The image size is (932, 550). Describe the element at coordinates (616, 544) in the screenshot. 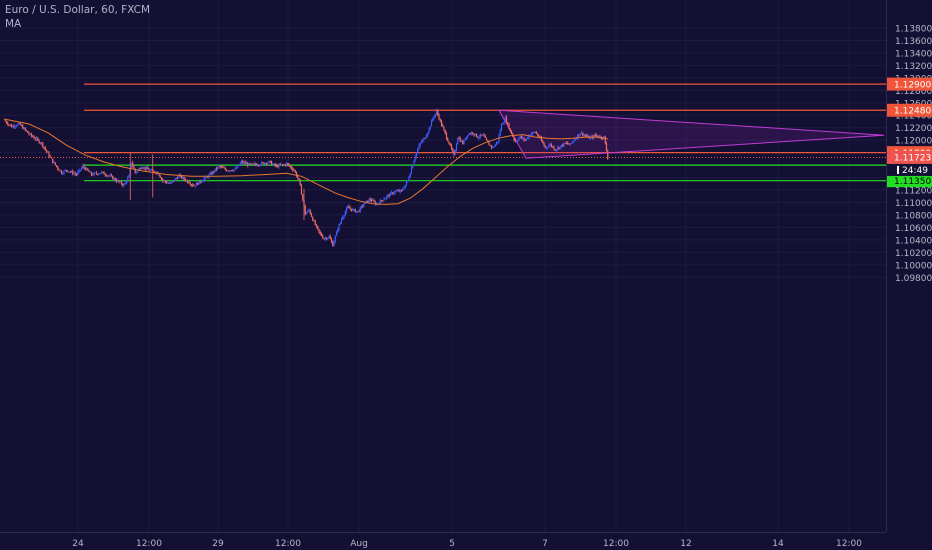

I see `time-tick-label: 12:00` at that location.